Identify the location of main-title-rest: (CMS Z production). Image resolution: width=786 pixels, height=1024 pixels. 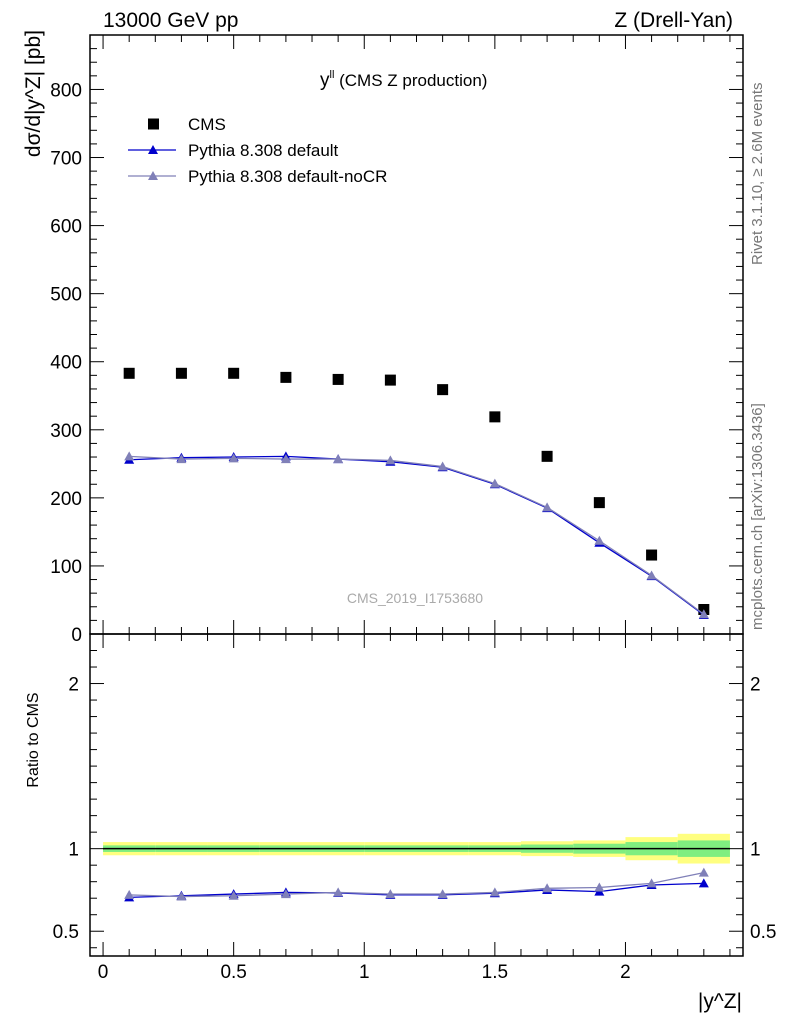
(410, 80).